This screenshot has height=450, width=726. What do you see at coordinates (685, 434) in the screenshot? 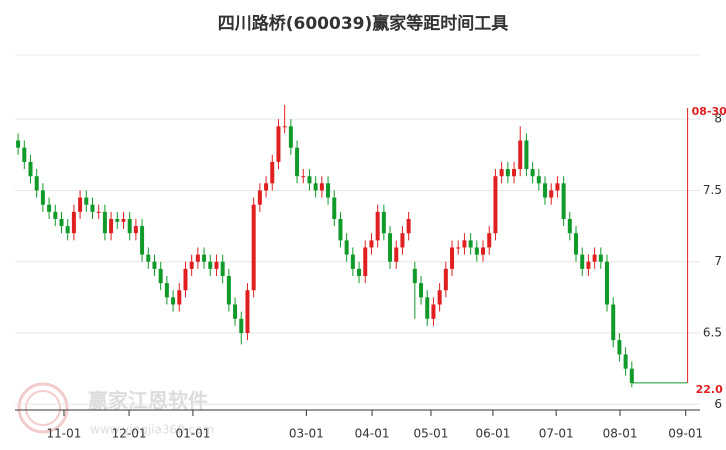
I see `x-tick-label: 09-01` at bounding box center [685, 434].